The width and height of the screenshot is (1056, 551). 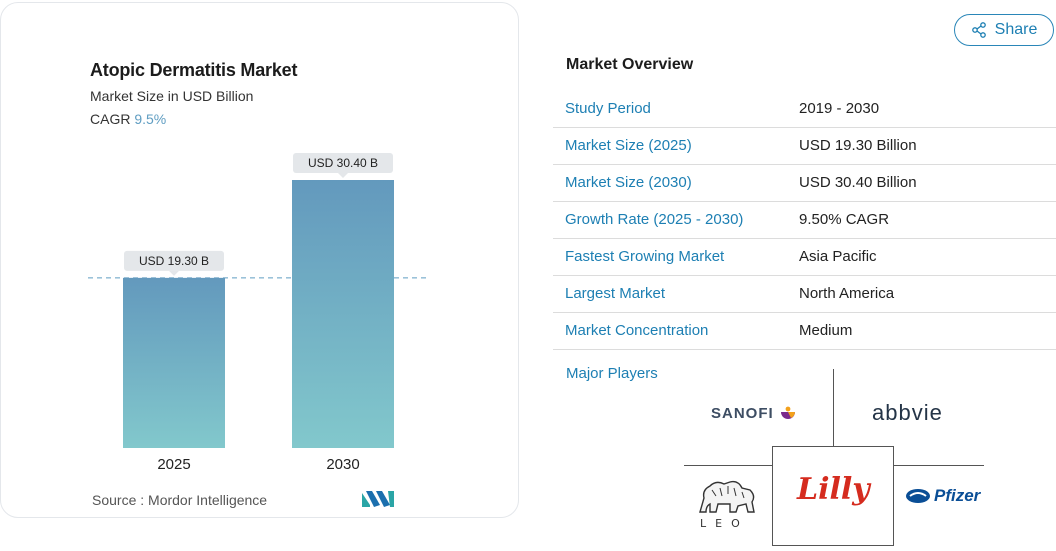 What do you see at coordinates (839, 108) in the screenshot?
I see `row-value: 2019 - 2030` at bounding box center [839, 108].